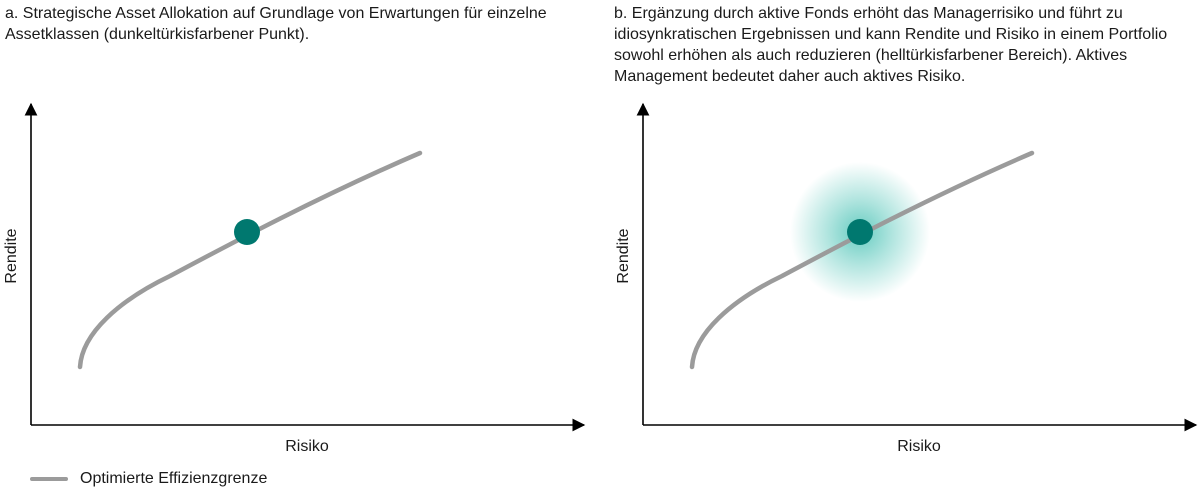 Image resolution: width=1200 pixels, height=494 pixels. I want to click on panel-a-y-label: Rendite, so click(11, 255).